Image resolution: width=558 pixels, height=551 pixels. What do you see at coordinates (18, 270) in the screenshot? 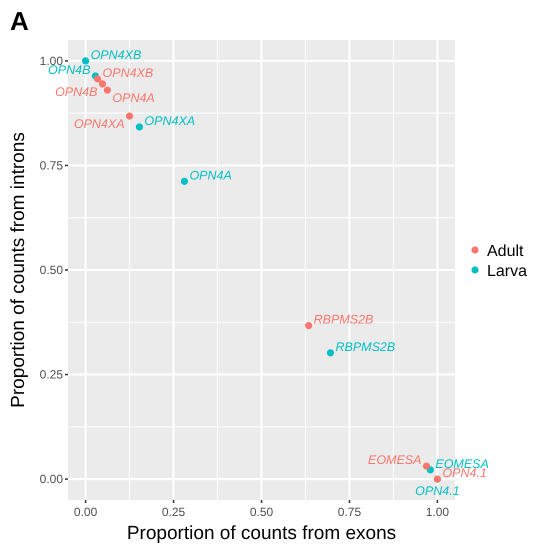
I see `y-axis-title: Proportion of counts from introns` at bounding box center [18, 270].